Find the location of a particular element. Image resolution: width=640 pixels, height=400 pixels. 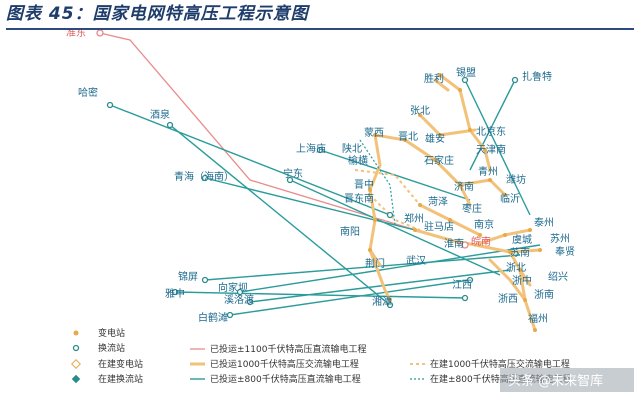

label-zaozhuang: 枣庄 is located at coordinates (472, 208).